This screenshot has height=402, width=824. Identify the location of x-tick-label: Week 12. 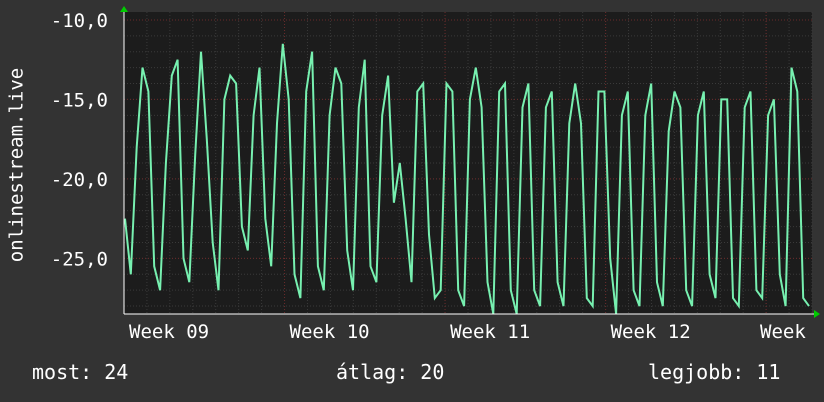
(651, 332).